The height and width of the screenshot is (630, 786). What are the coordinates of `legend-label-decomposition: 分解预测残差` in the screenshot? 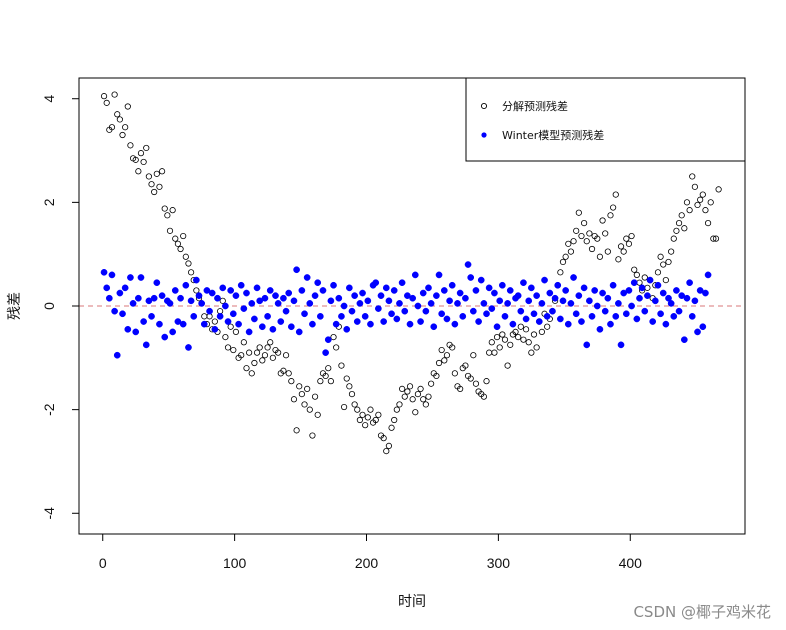 It's located at (535, 106).